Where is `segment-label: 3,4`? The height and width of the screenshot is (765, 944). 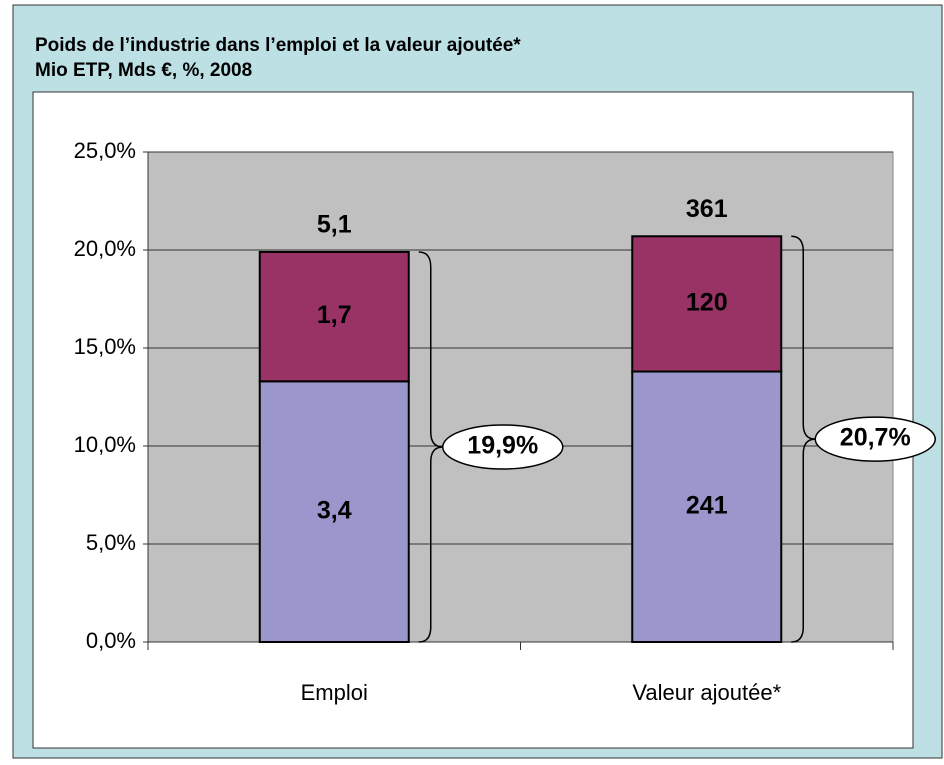
segment-label: 3,4 is located at coordinates (334, 510).